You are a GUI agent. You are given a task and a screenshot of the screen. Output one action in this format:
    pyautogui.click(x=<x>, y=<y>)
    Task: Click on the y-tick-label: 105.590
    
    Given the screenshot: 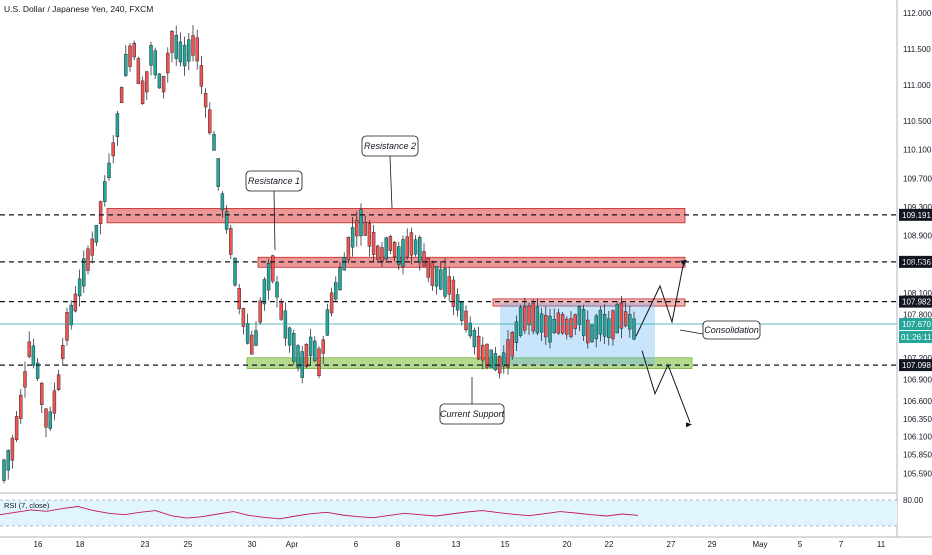 What is the action you would take?
    pyautogui.click(x=917, y=473)
    